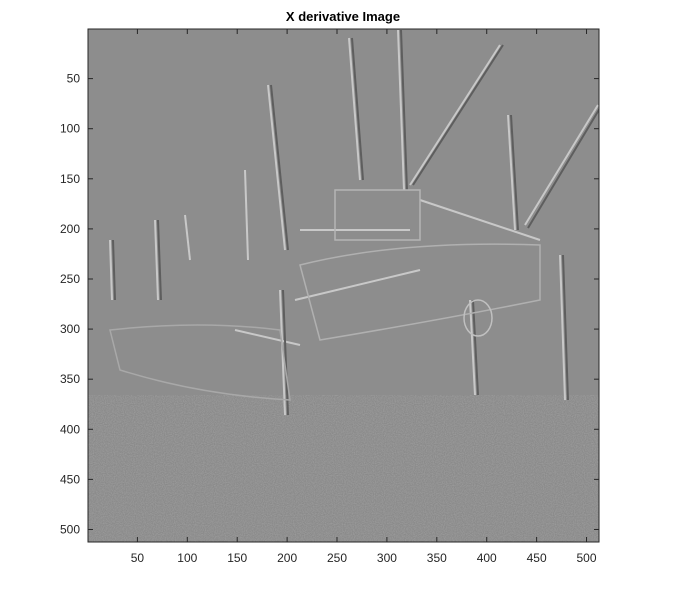 Image resolution: width=688 pixels, height=607 pixels. I want to click on x-tick-label: 500, so click(587, 558).